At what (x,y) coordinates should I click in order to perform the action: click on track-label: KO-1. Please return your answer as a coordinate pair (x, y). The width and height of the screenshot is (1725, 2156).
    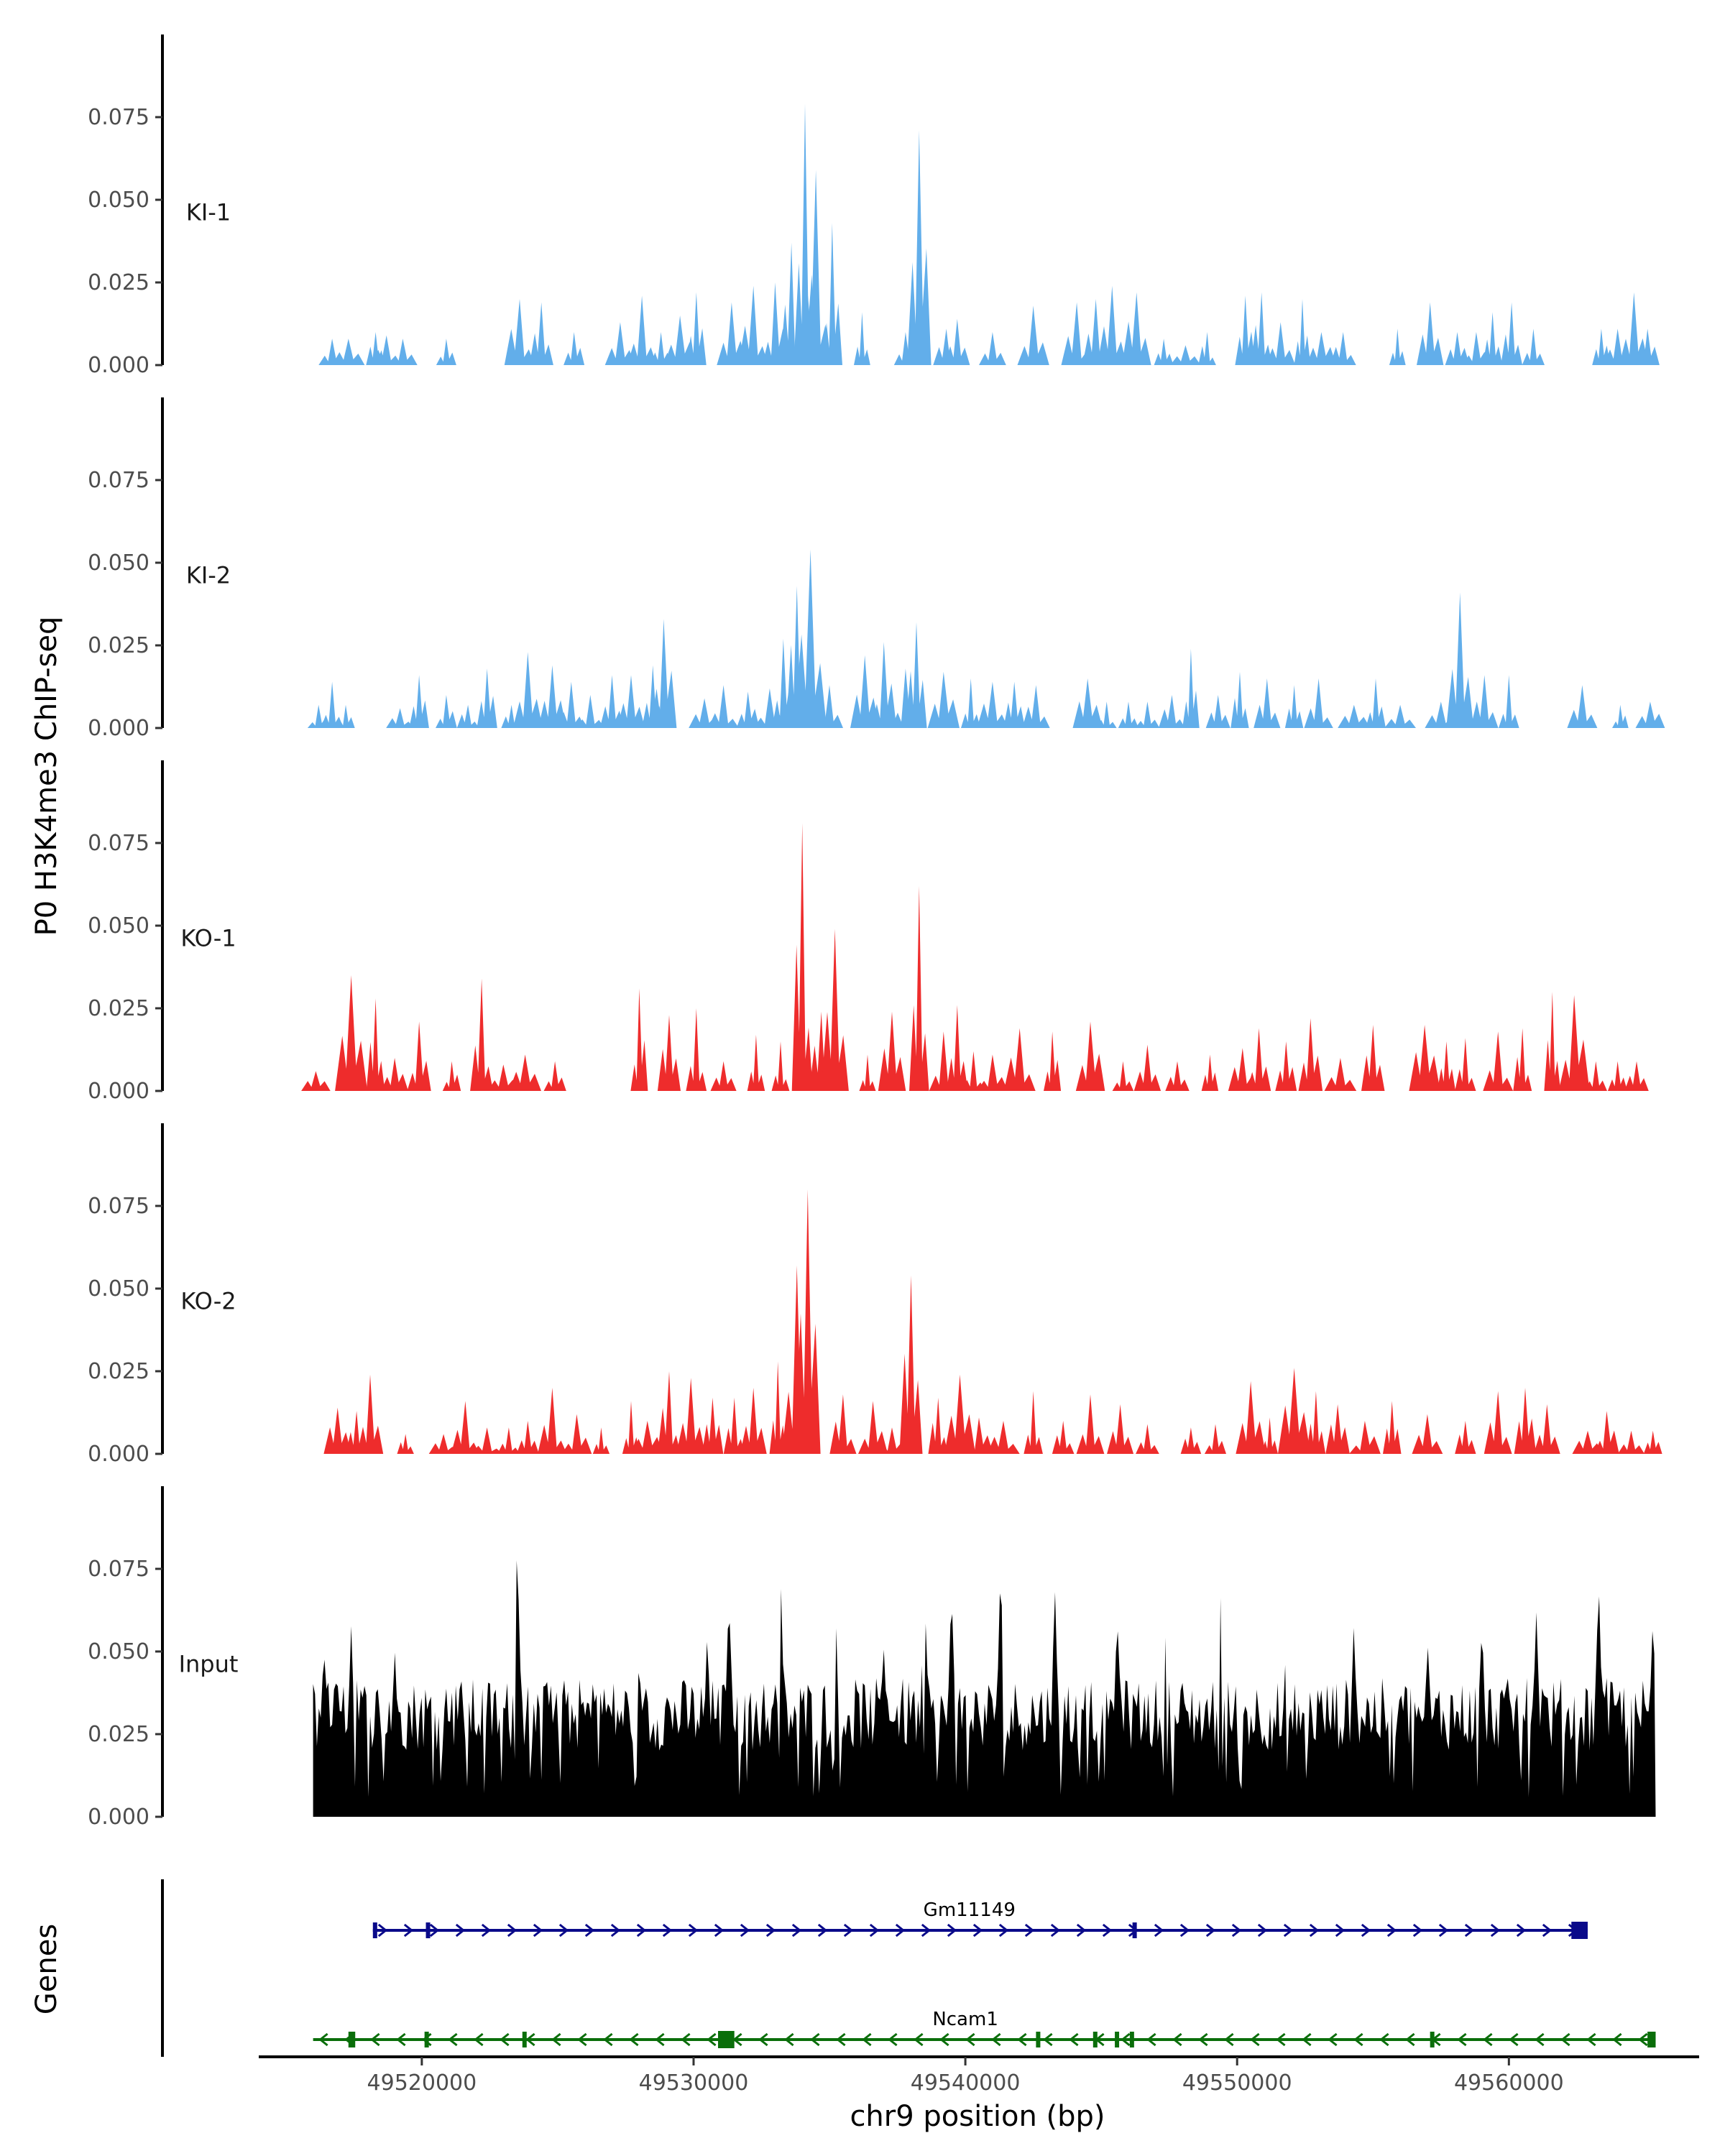
    Looking at the image, I should click on (208, 938).